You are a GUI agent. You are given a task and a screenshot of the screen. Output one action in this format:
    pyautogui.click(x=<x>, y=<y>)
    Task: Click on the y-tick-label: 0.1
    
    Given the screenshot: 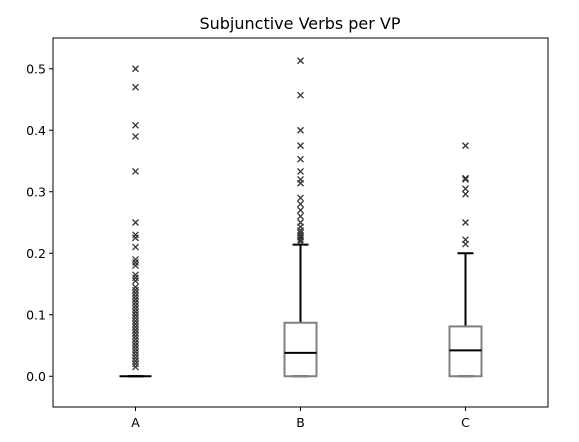 What is the action you would take?
    pyautogui.click(x=36, y=314)
    